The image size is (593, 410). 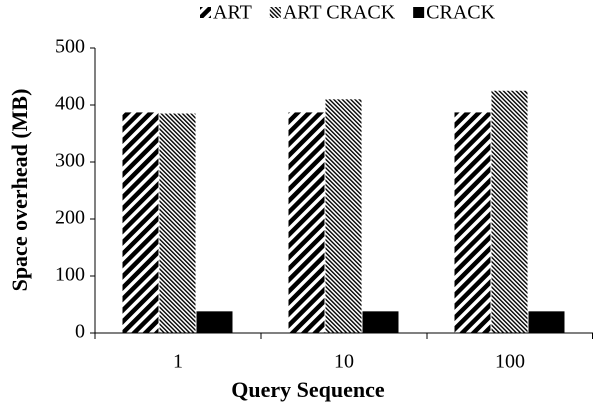 I want to click on y-tick-label: 300, so click(x=70, y=161).